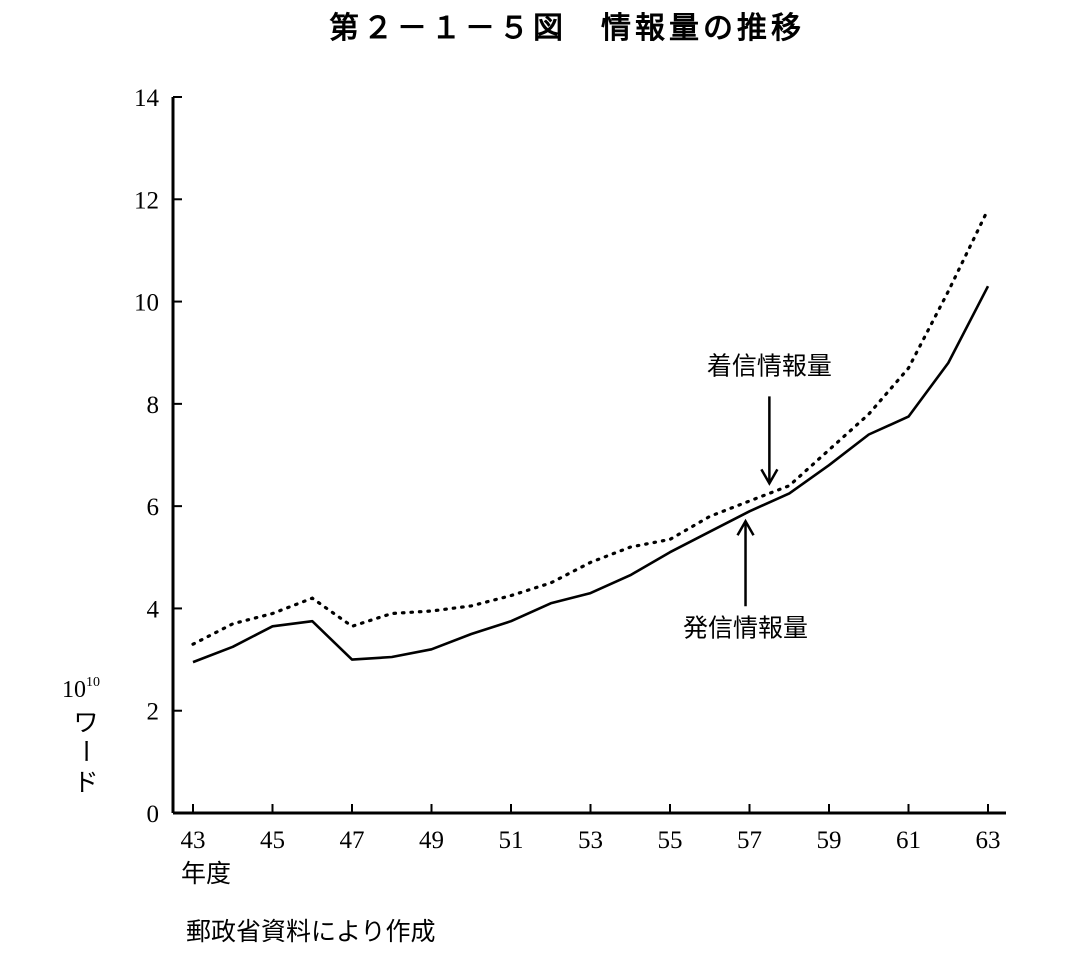 Image resolution: width=1073 pixels, height=961 pixels. Describe the element at coordinates (272, 840) in the screenshot. I see `x-tick-label: 45` at that location.